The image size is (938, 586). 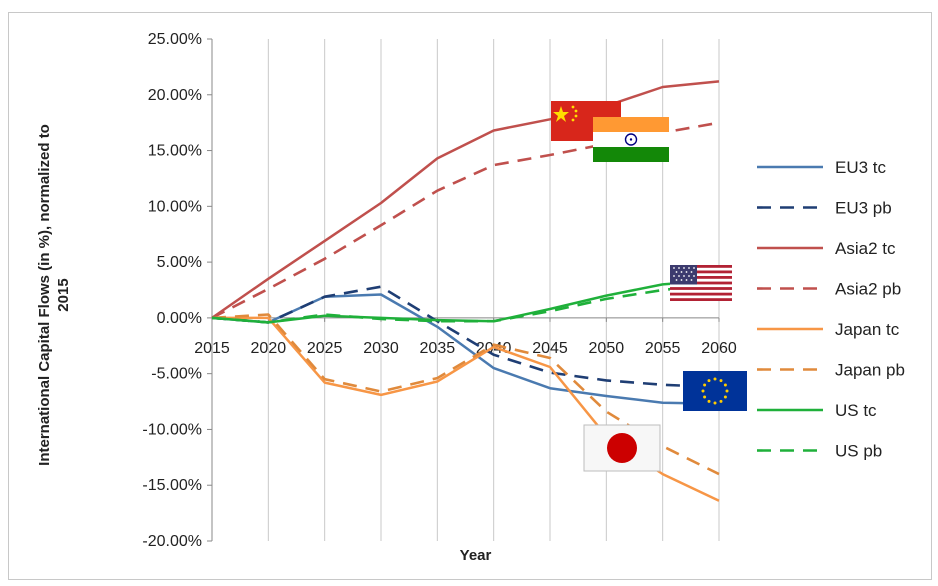 I want to click on series-line-us-tc, so click(x=465, y=301).